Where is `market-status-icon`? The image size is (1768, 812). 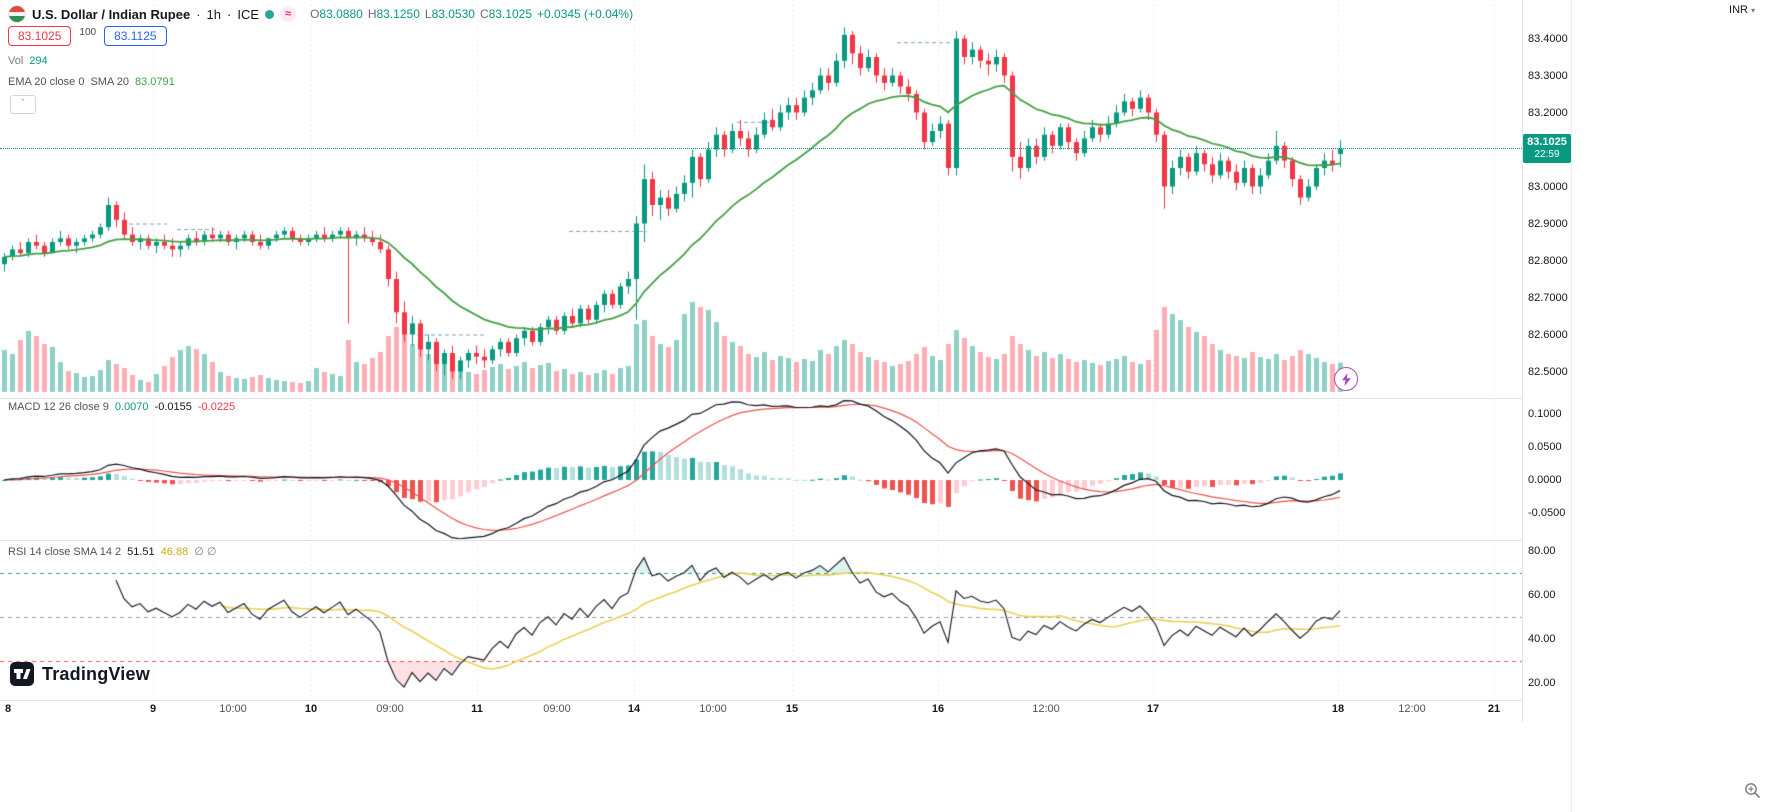
market-status-icon is located at coordinates (270, 14).